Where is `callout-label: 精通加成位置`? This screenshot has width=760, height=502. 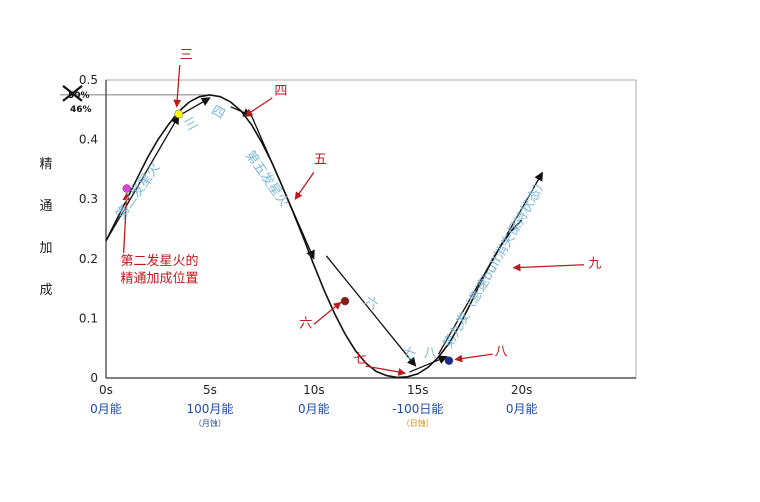
callout-label: 精通加成位置 is located at coordinates (160, 279).